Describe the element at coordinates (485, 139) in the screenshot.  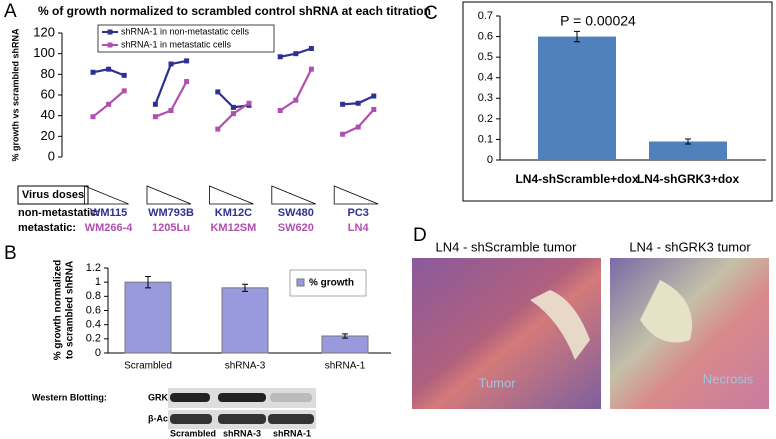
I see `y-tick-label: 0.1` at that location.